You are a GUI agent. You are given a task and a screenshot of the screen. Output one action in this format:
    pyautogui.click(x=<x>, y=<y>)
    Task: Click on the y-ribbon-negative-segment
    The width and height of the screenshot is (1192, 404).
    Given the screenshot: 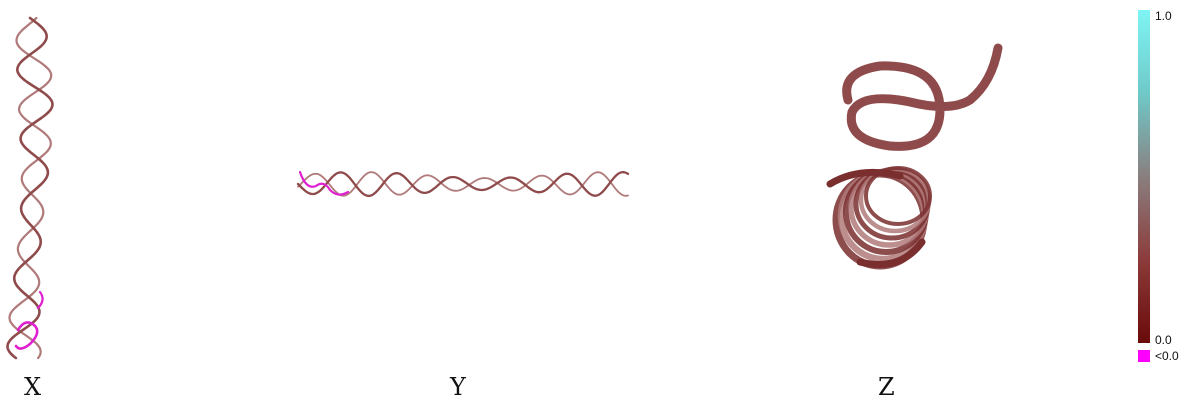 What is the action you would take?
    pyautogui.click(x=324, y=183)
    